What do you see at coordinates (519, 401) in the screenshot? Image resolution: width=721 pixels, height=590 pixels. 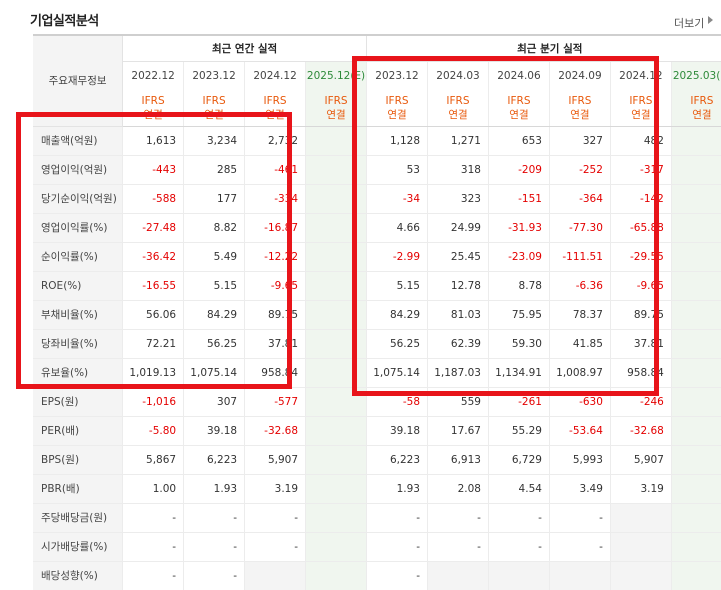 I see `table-cell: -261` at bounding box center [519, 401].